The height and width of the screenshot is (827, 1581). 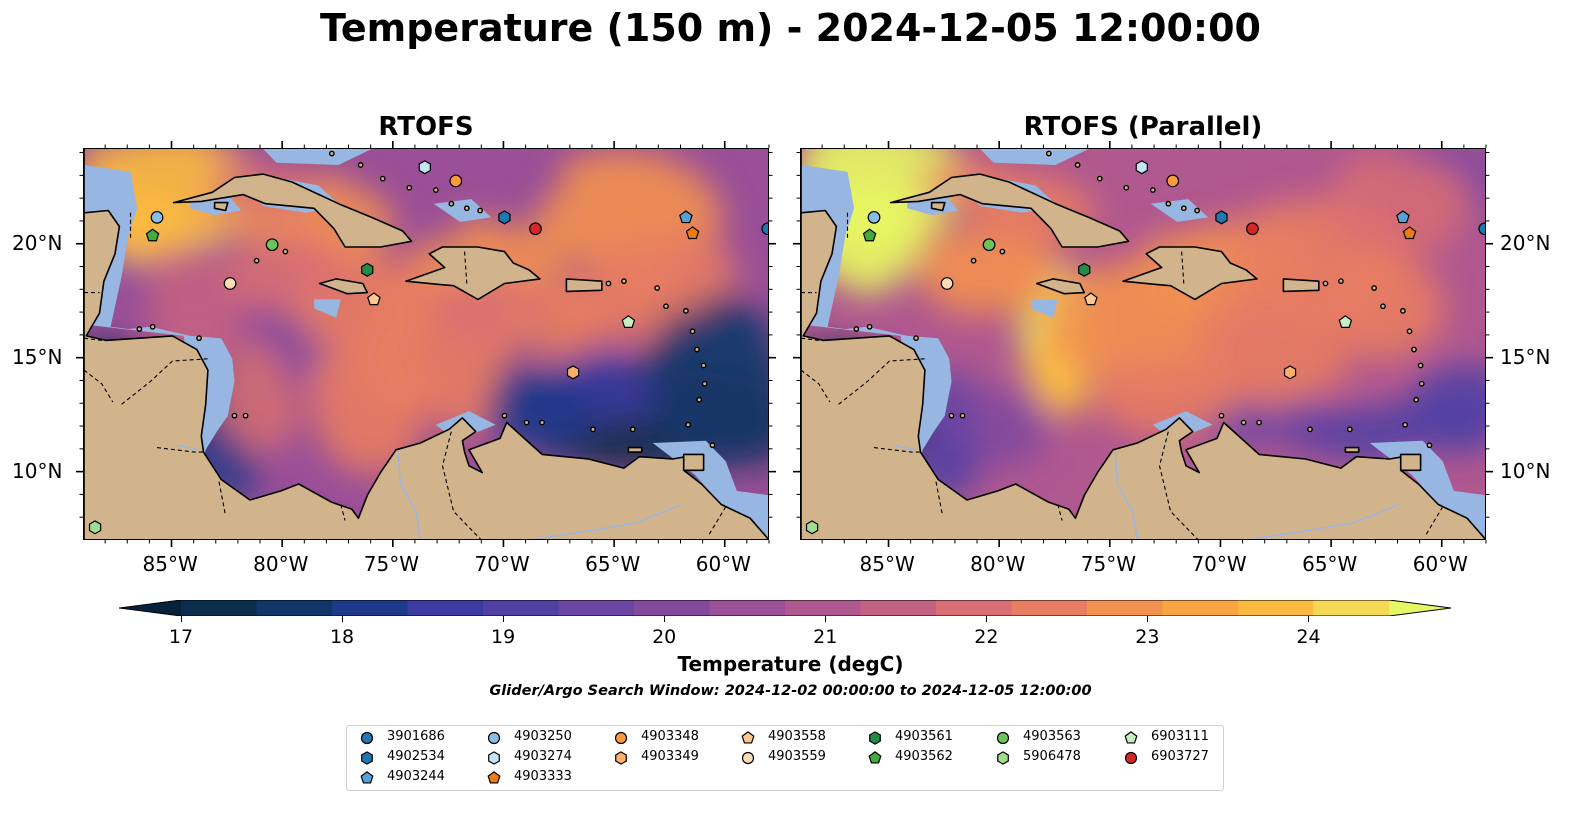 I want to click on legend-label: 4902534, so click(x=416, y=756).